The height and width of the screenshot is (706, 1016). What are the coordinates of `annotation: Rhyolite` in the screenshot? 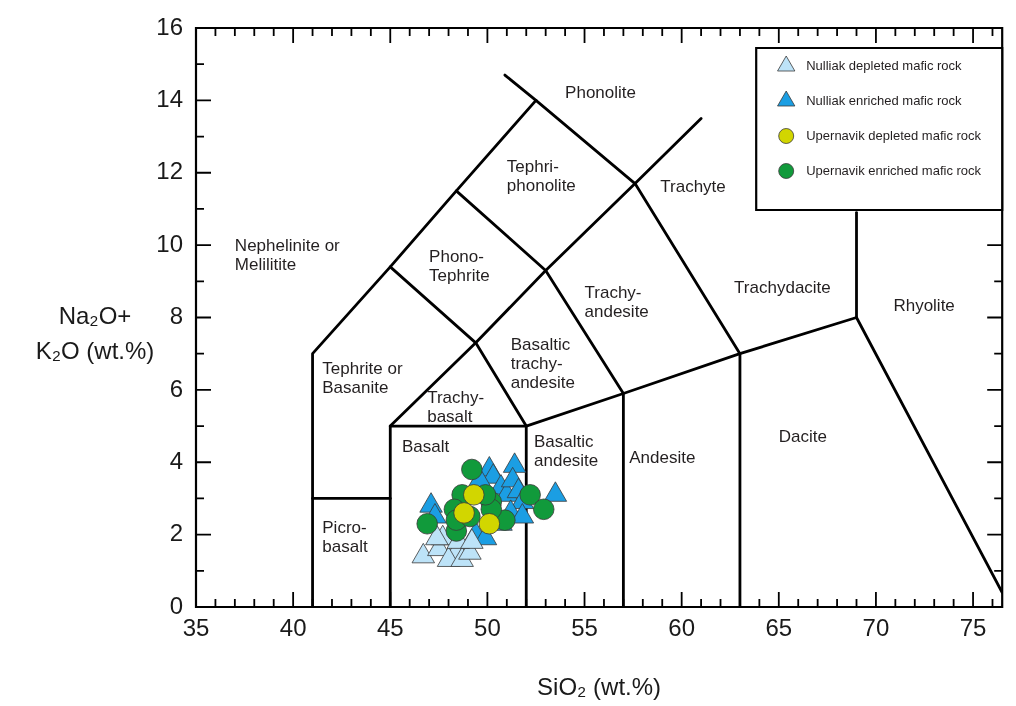 It's located at (924, 306).